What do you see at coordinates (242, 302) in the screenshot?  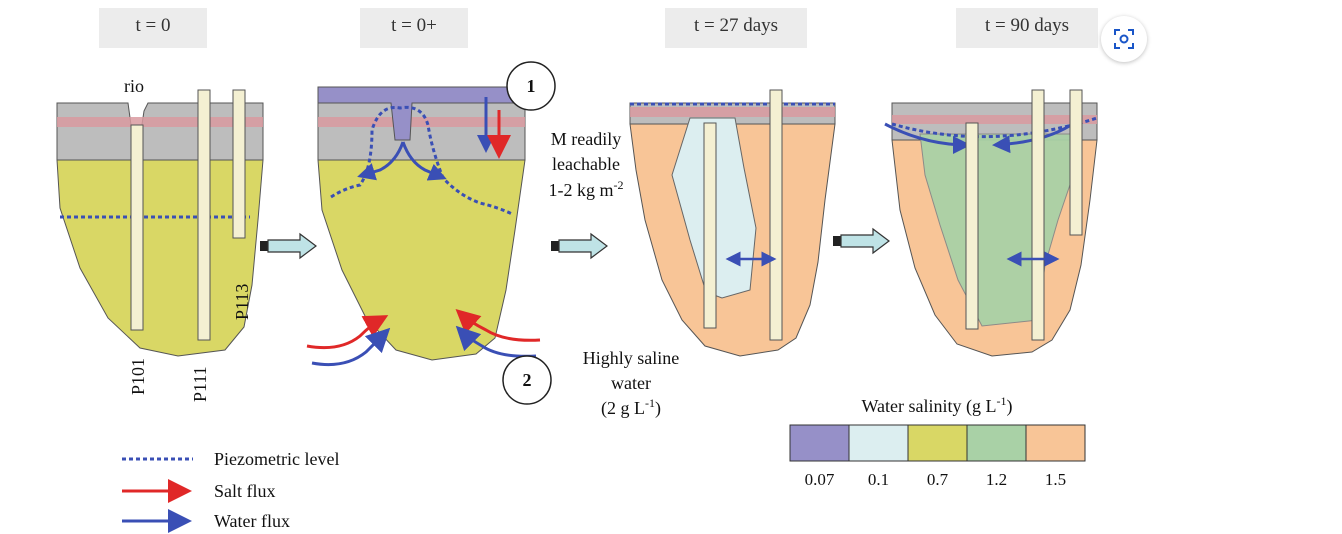 I see `p113-label: P113` at bounding box center [242, 302].